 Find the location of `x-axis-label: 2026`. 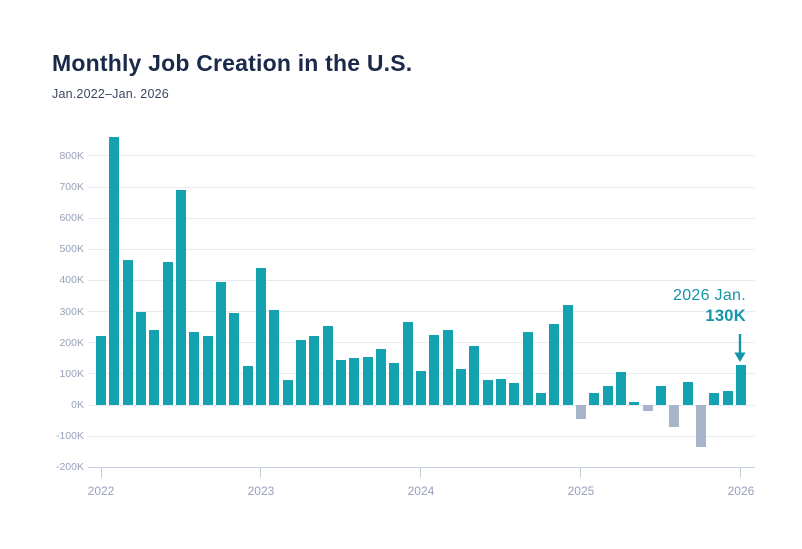

x-axis-label: 2026 is located at coordinates (741, 491).